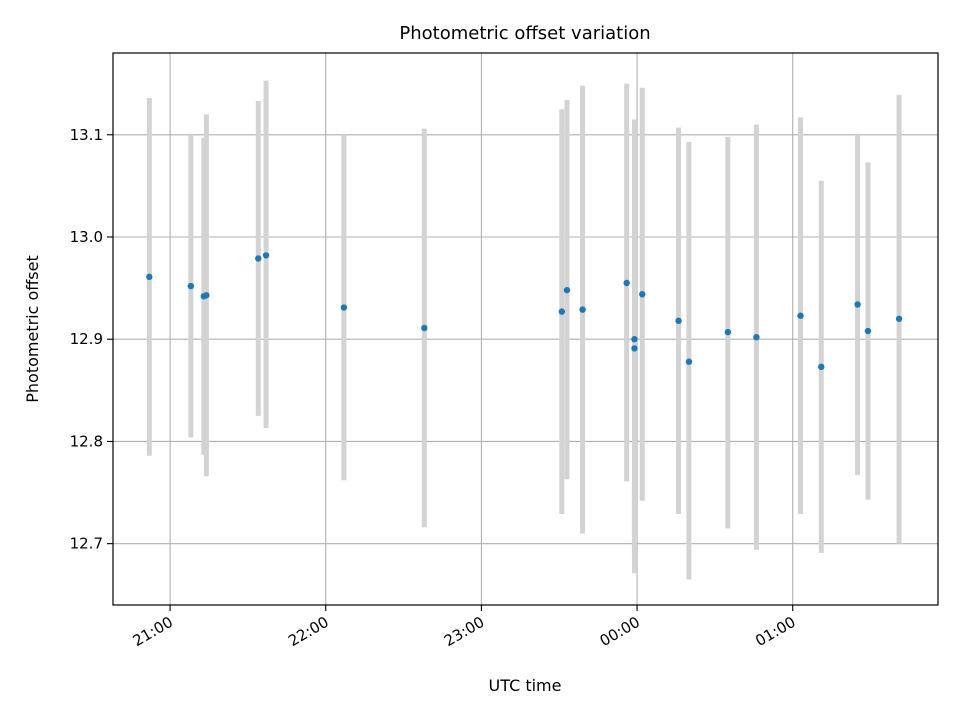 The width and height of the screenshot is (960, 725). Describe the element at coordinates (86, 339) in the screenshot. I see `y-tick-label: 12.9` at that location.